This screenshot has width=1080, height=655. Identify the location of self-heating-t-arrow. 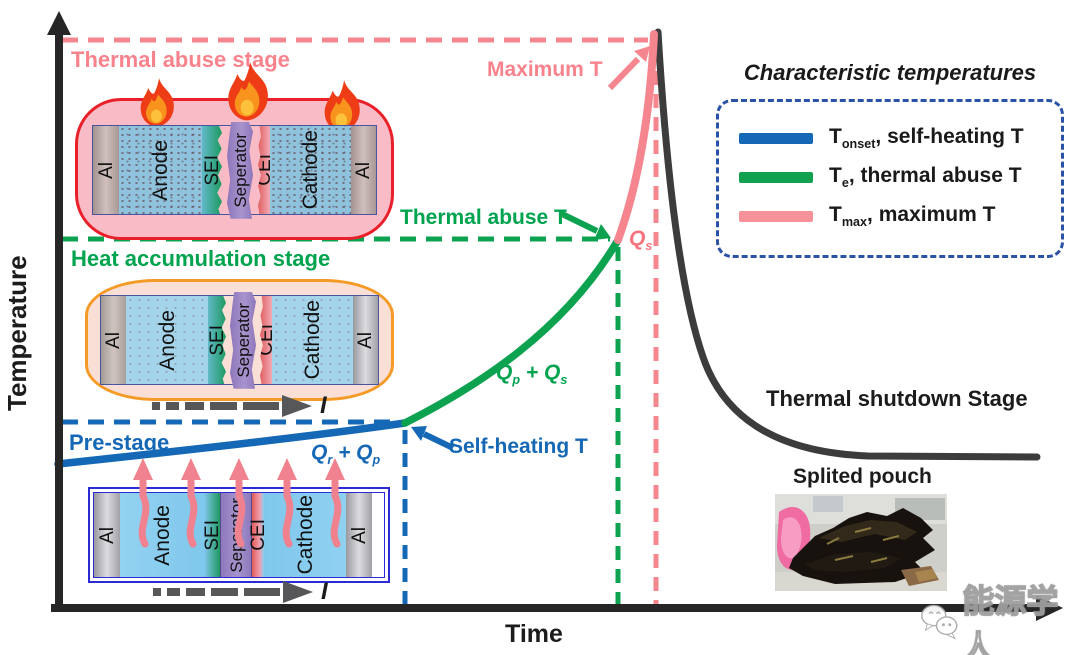
(433, 438).